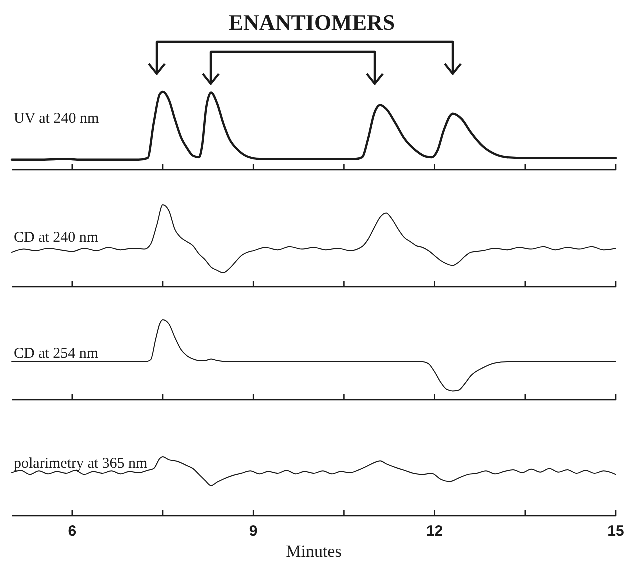  I want to click on text: ENANTIOMERS, so click(312, 22).